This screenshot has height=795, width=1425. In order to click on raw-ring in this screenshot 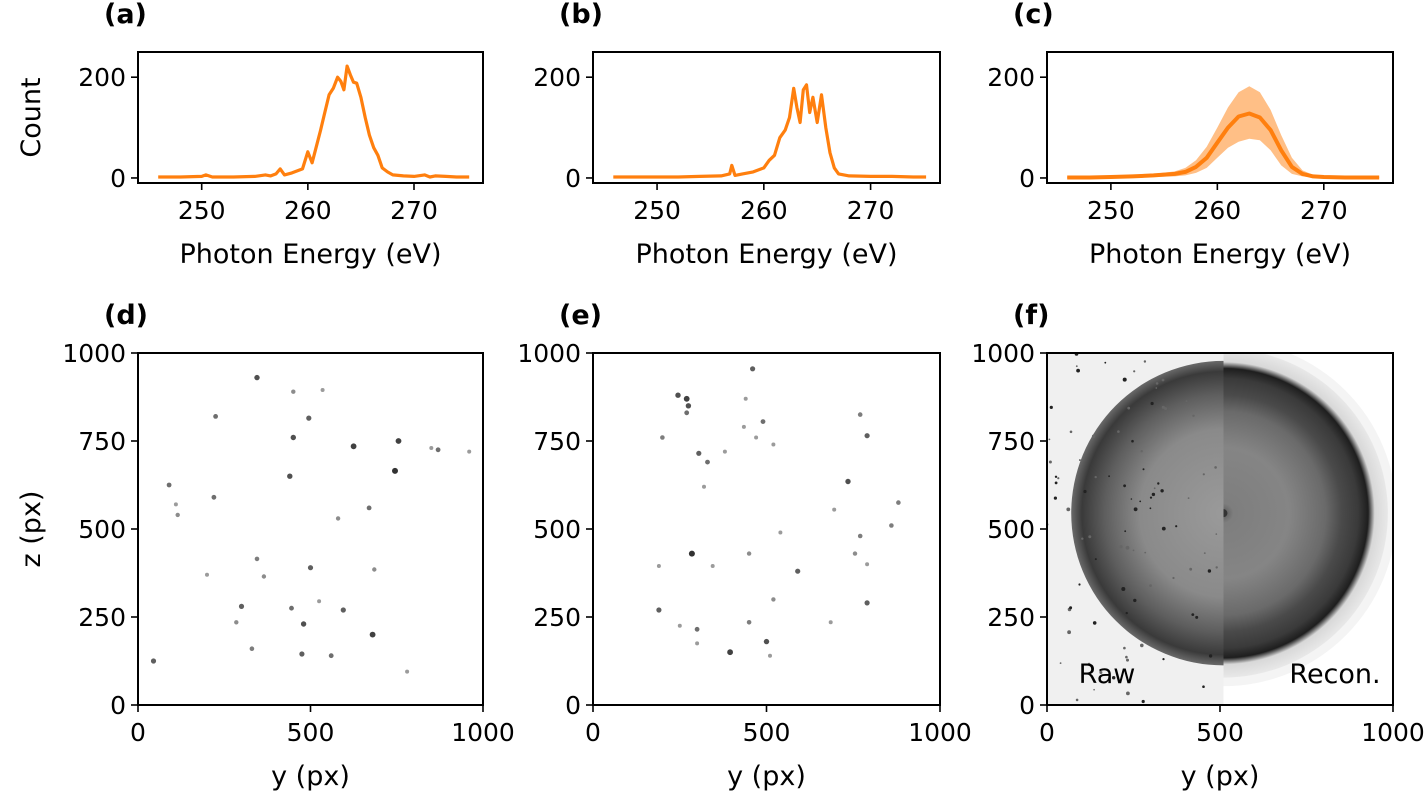, I will do `click(1147, 513)`.